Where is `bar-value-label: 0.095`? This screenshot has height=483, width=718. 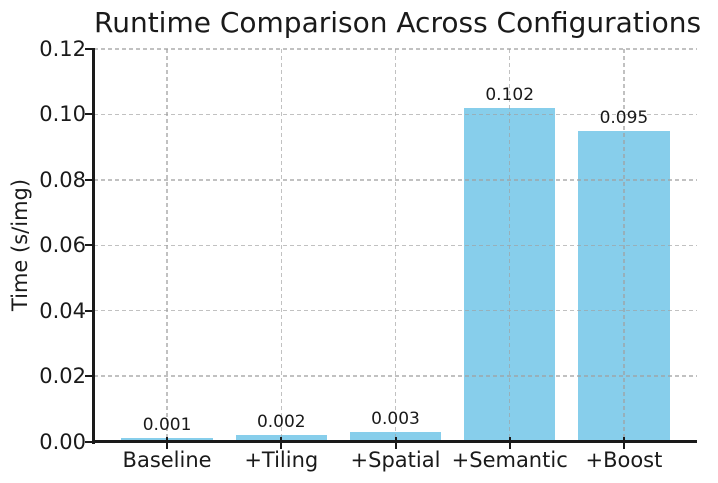
bar-value-label: 0.095 is located at coordinates (624, 117).